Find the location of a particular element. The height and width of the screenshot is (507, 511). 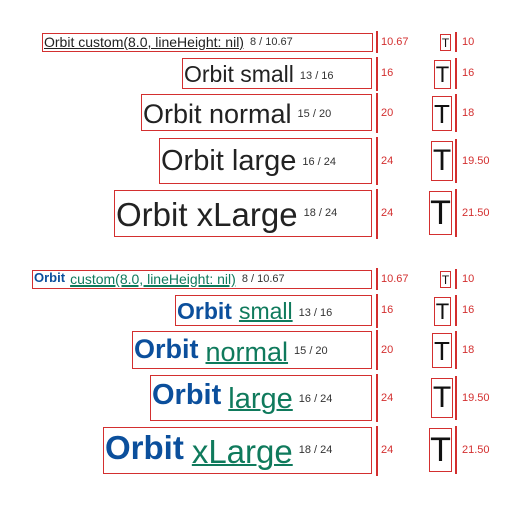

text-label: Orbit large is located at coordinates (229, 161).